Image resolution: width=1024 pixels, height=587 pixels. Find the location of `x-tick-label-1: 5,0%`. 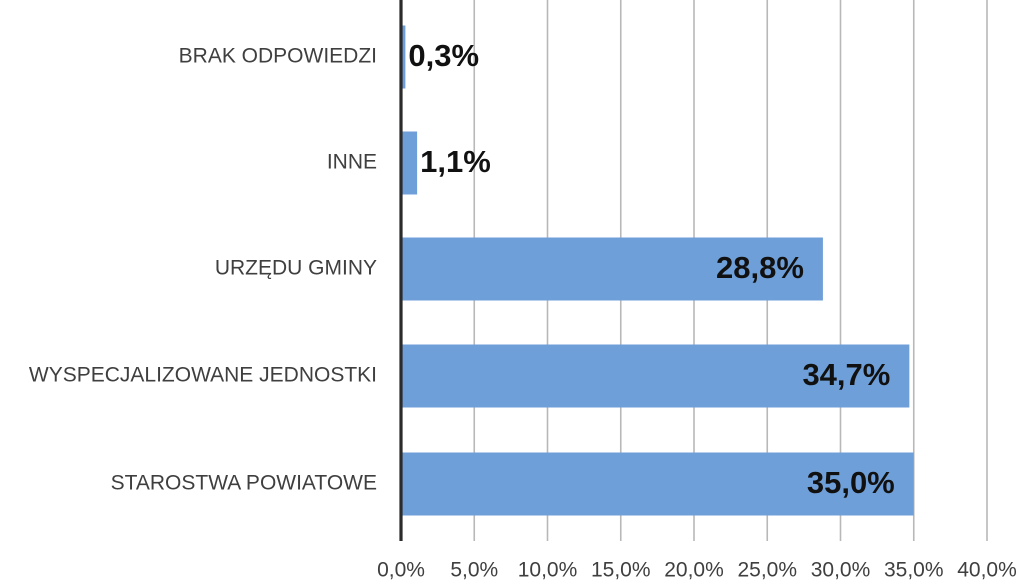

x-tick-label-1: 5,0% is located at coordinates (474, 570).